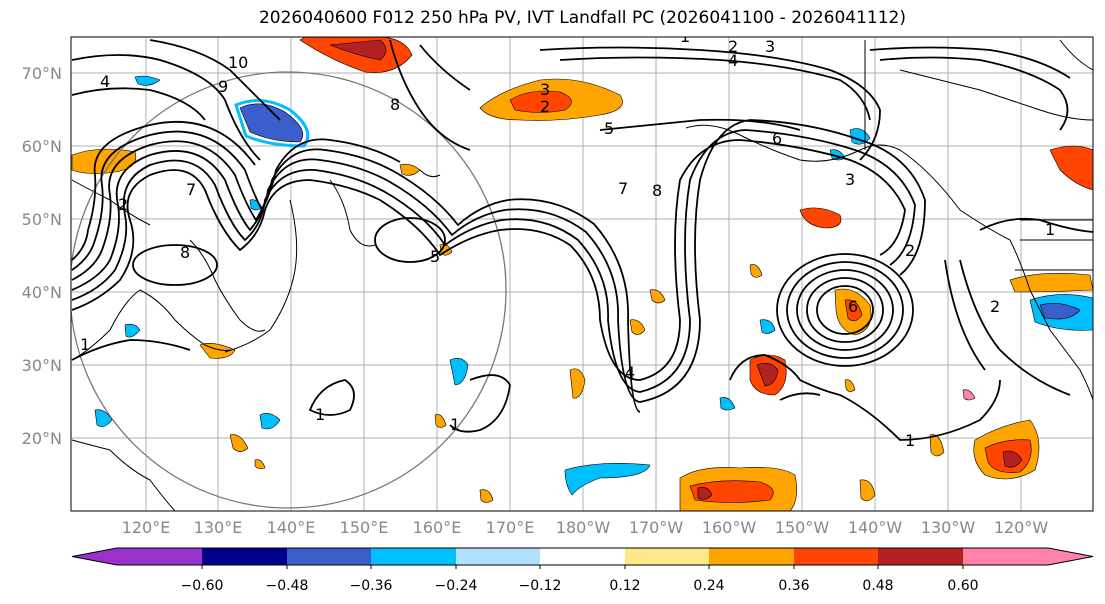 The height and width of the screenshot is (604, 1105). What do you see at coordinates (146, 527) in the screenshot?
I see `lon-label: 120°E` at bounding box center [146, 527].